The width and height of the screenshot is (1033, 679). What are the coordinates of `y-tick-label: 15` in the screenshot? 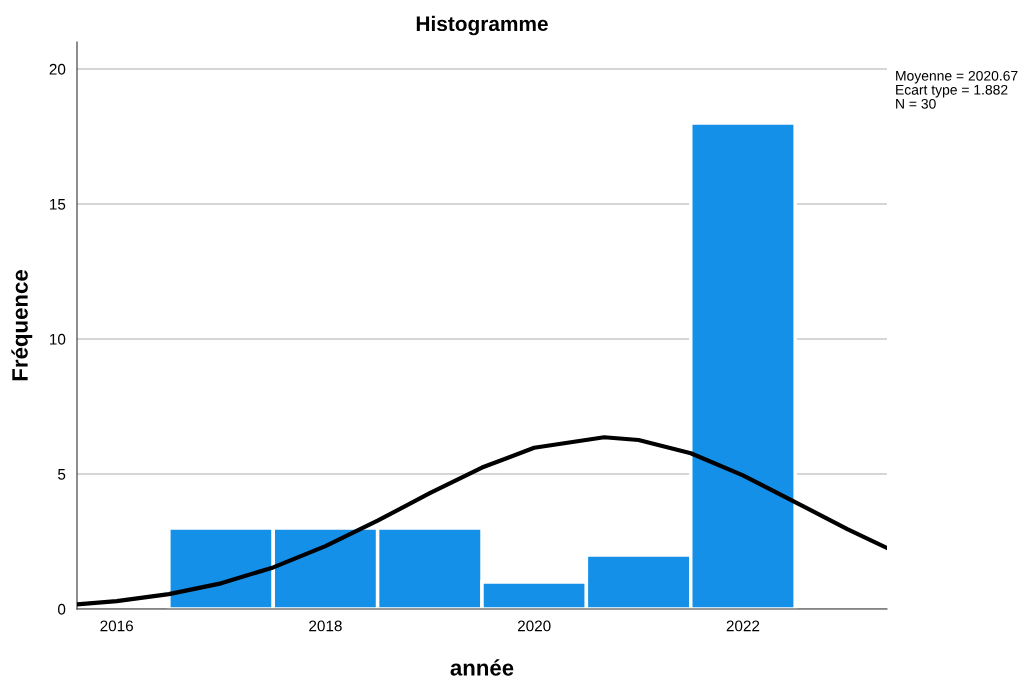 It's located at (58, 204).